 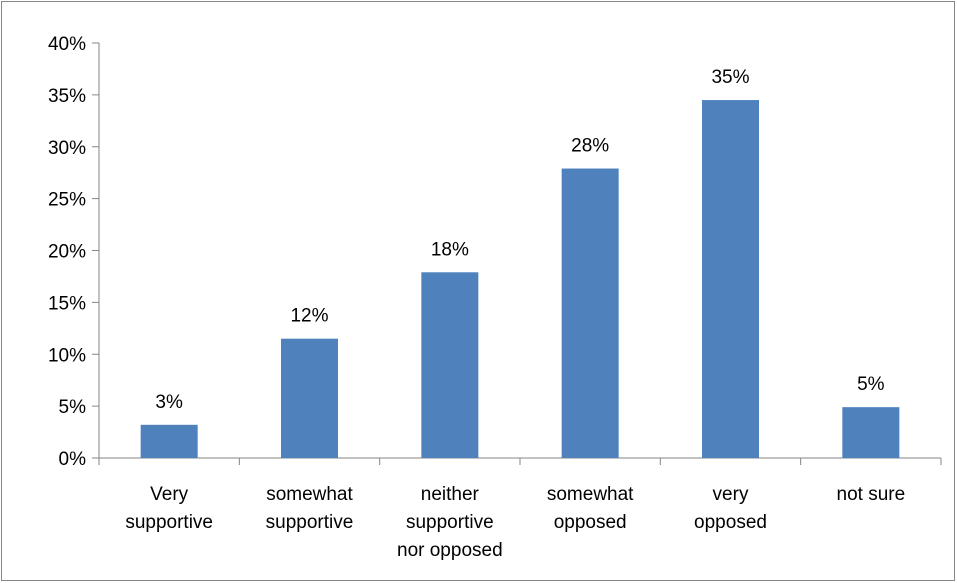 What do you see at coordinates (730, 77) in the screenshot?
I see `data-label: 35%` at bounding box center [730, 77].